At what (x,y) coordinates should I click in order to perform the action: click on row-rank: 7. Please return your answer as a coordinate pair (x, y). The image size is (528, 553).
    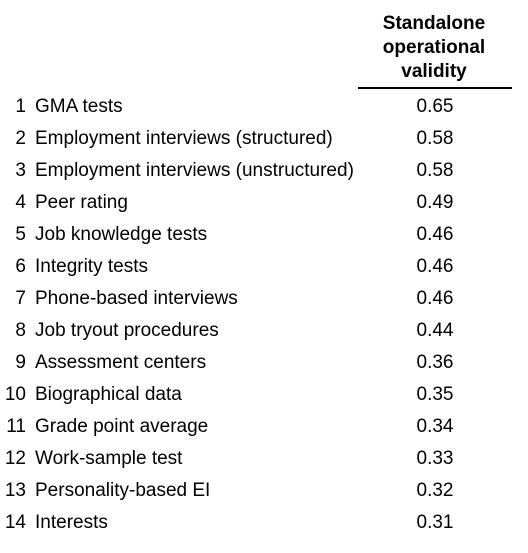
    Looking at the image, I should click on (20, 298).